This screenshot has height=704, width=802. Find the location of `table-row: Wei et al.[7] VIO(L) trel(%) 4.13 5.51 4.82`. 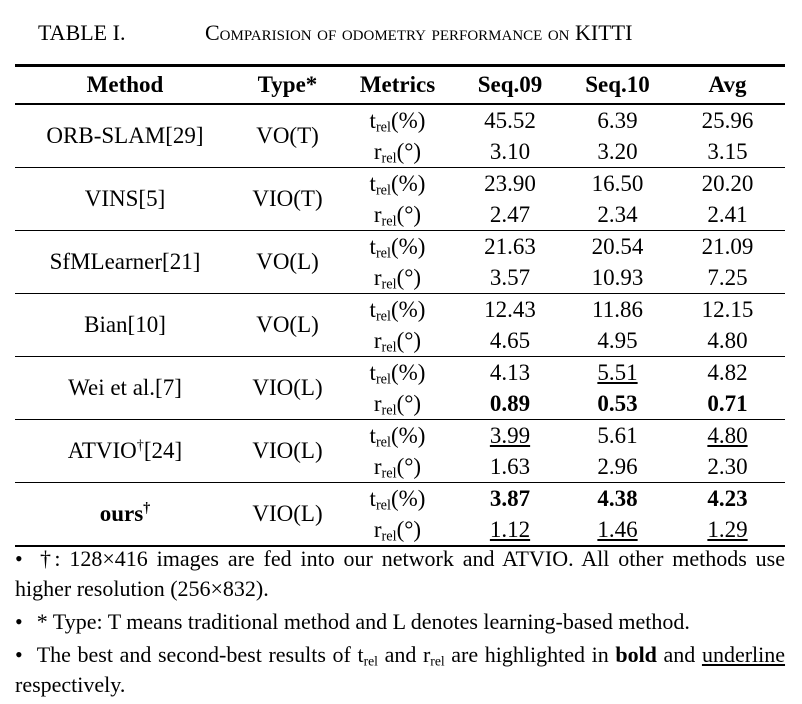

table-row: Wei et al.[7] VIO(L) trel(%) 4.13 5.51 4.82 is located at coordinates (400, 388).